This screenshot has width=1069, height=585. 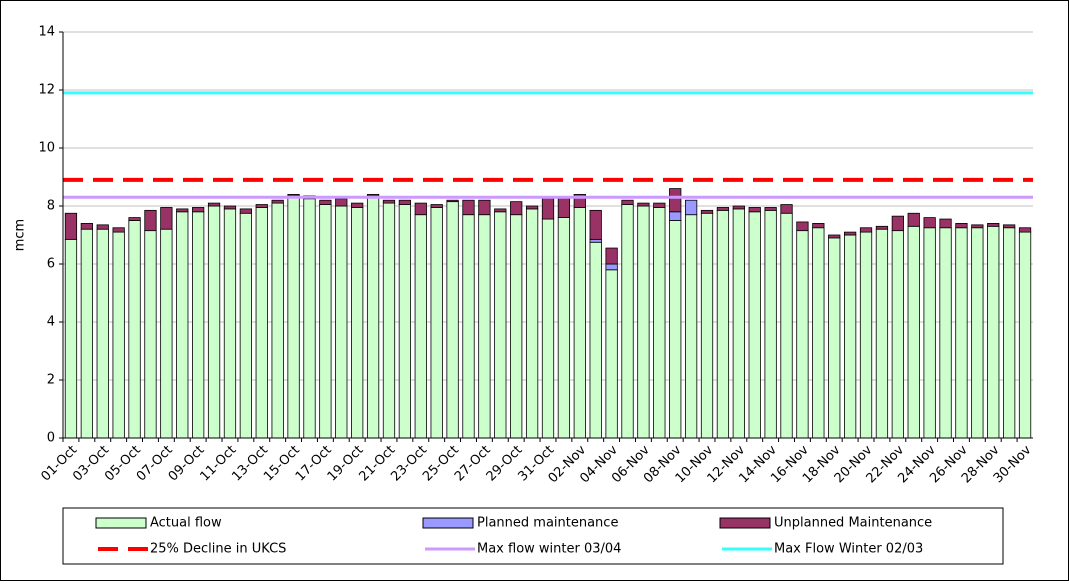 What do you see at coordinates (853, 523) in the screenshot?
I see `legend-label: Unplanned Maintenance` at bounding box center [853, 523].